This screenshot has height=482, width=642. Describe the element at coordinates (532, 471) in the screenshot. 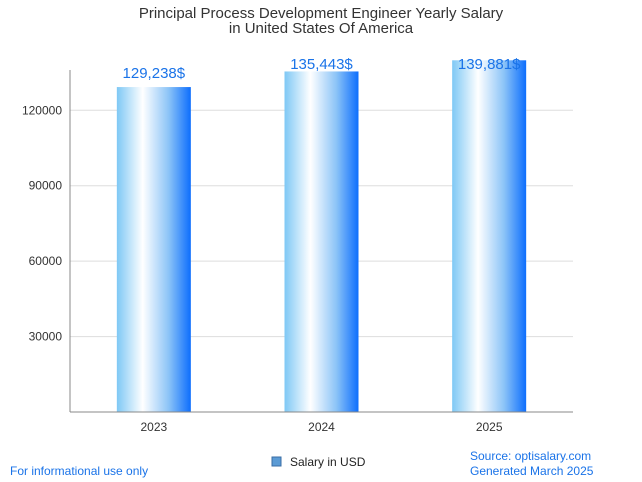

I see `footer-generated: Generated March 2025` at that location.